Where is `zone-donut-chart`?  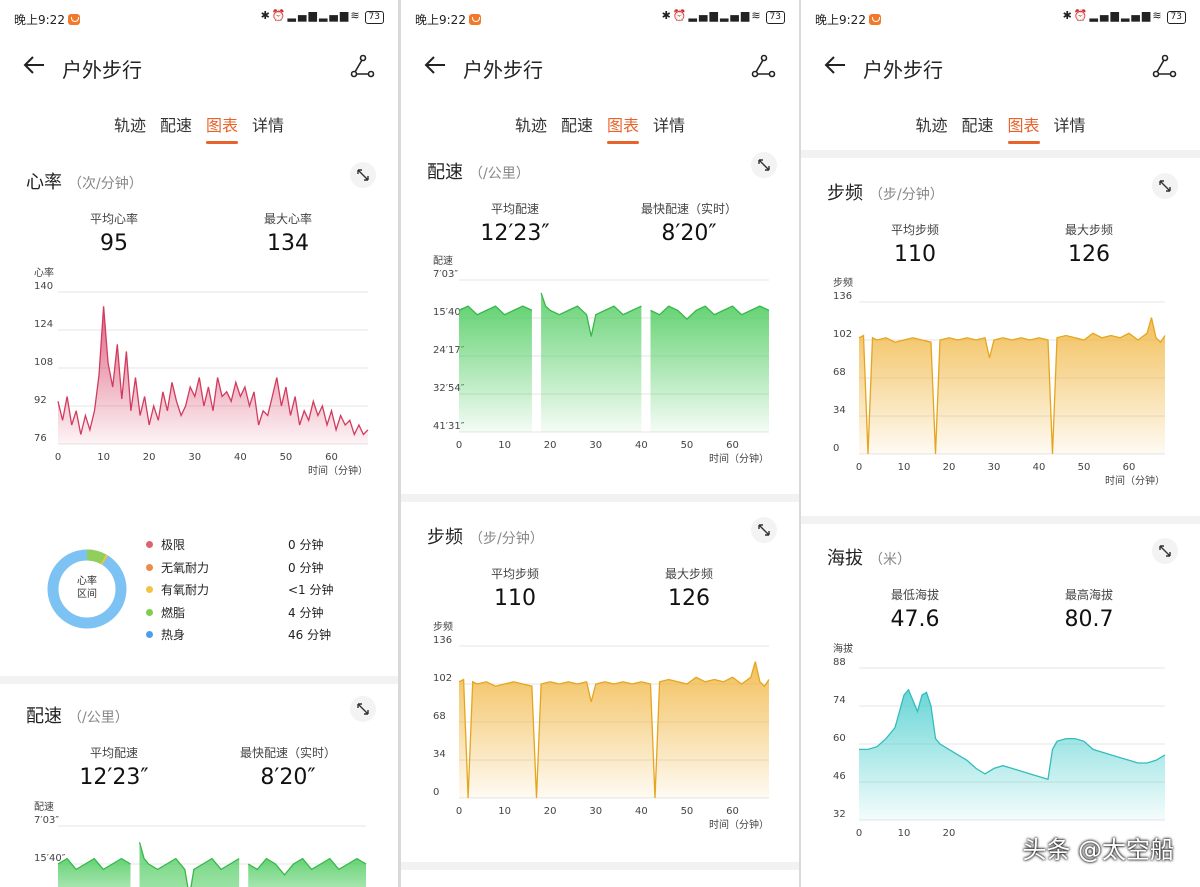 zone-donut-chart is located at coordinates (87, 589).